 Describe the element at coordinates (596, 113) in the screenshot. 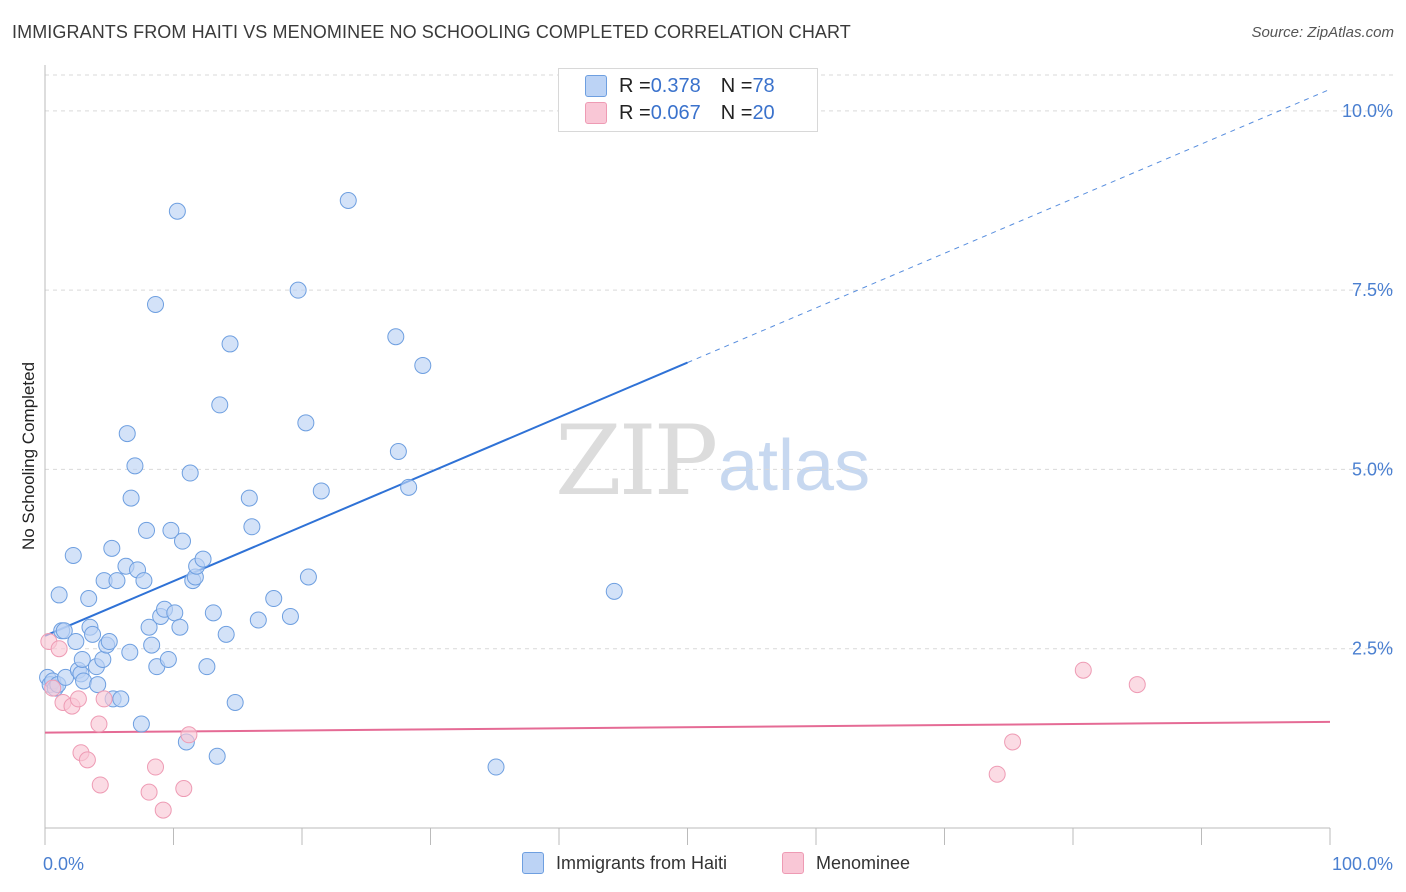

I see `legend-swatch-pink` at that location.